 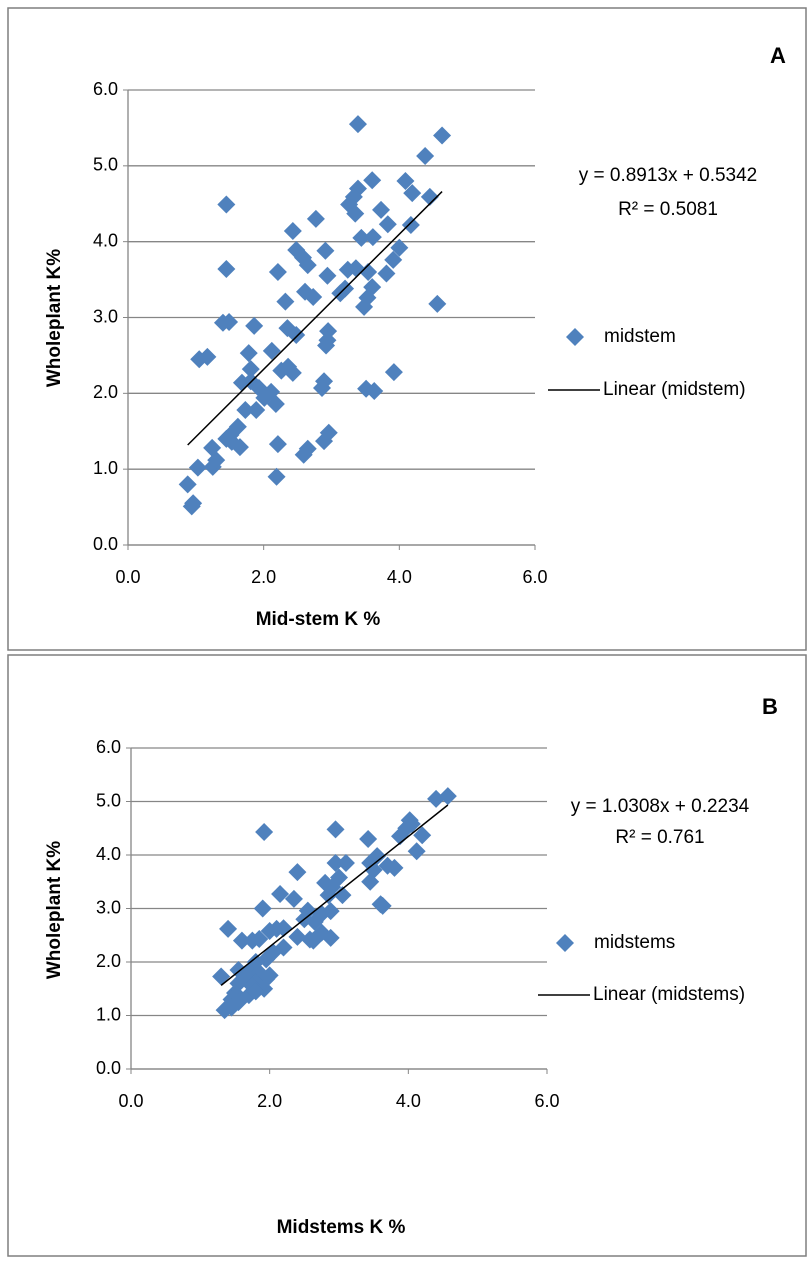 I want to click on r-squared: R² = 0.761, so click(x=659, y=837).